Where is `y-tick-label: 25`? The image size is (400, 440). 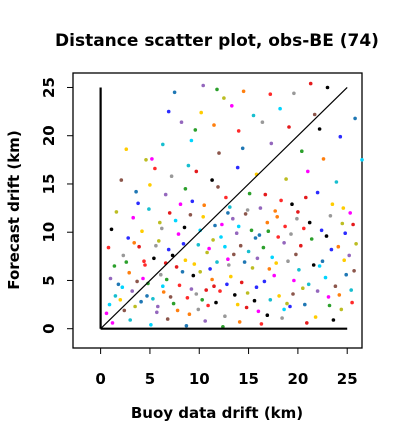
y-tick-label: 25 is located at coordinates (49, 87).